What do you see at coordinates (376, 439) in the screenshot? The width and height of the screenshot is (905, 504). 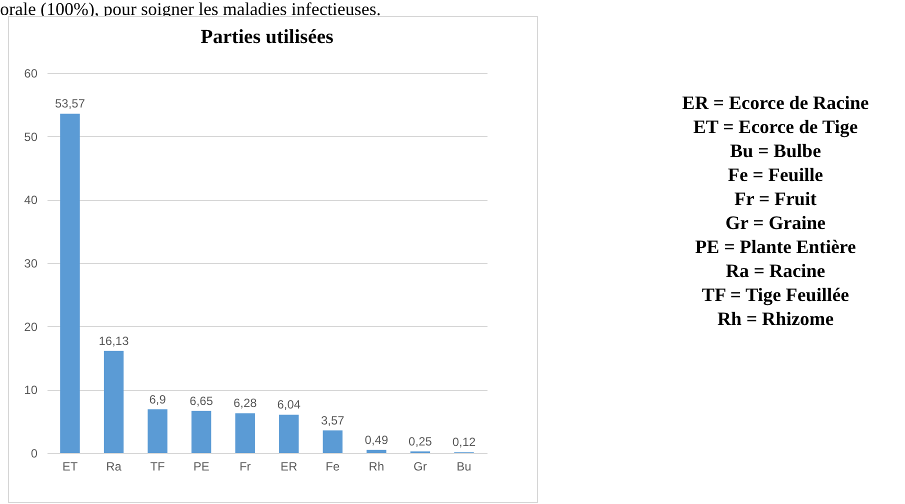 I see `data-label: 0,49` at bounding box center [376, 439].